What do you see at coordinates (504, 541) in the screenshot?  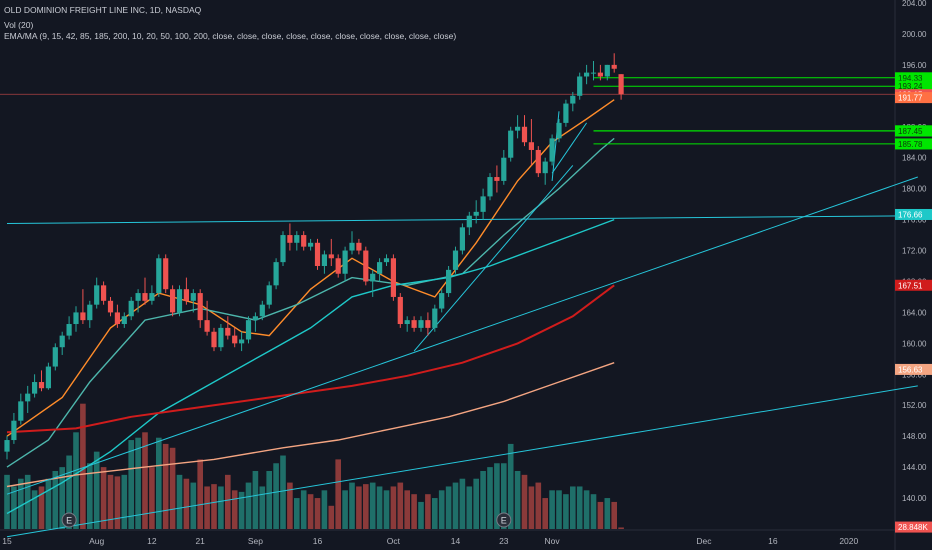 I see `x-tick-label: 23` at bounding box center [504, 541].